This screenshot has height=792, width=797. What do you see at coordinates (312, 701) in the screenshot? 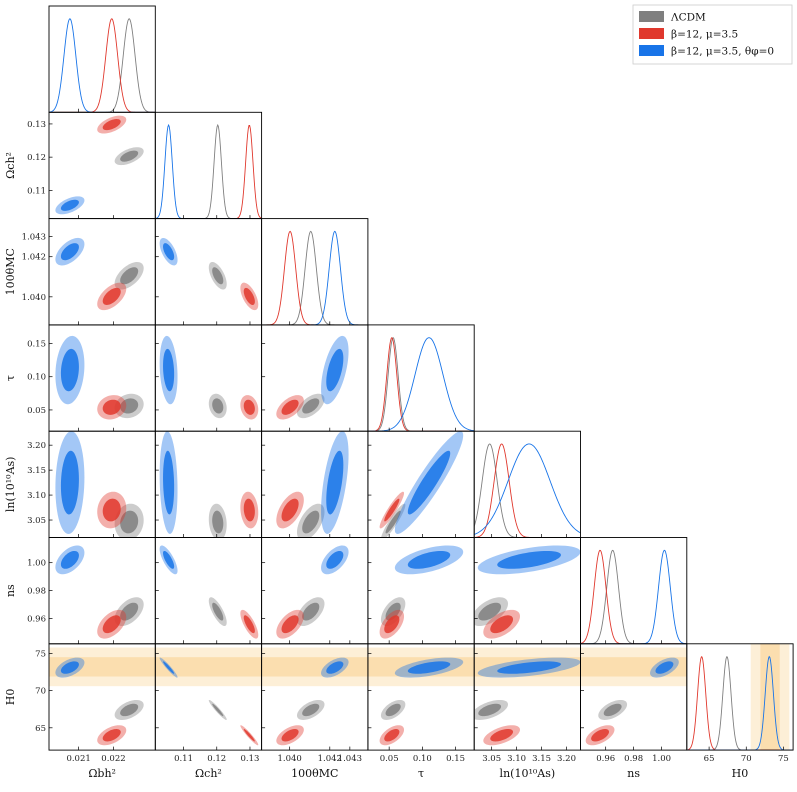
I see `panel-theta-H0` at bounding box center [312, 701].